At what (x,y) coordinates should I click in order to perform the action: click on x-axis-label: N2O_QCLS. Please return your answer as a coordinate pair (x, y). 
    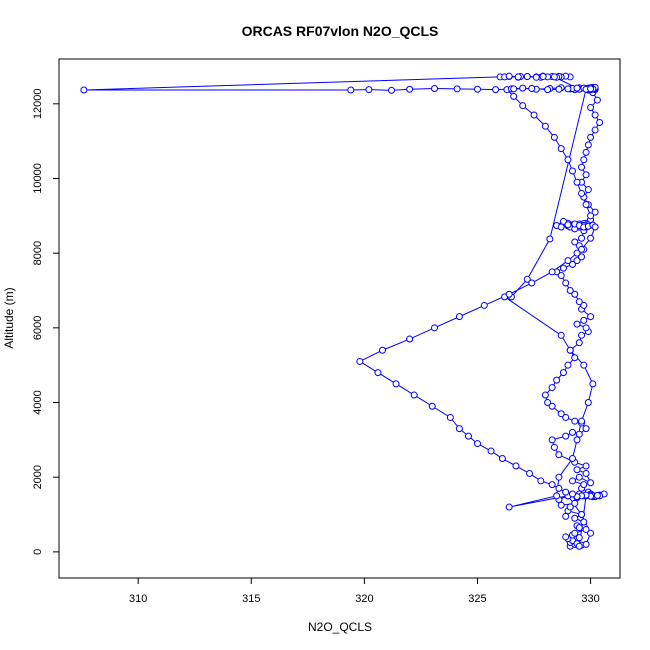
    Looking at the image, I should click on (340, 627).